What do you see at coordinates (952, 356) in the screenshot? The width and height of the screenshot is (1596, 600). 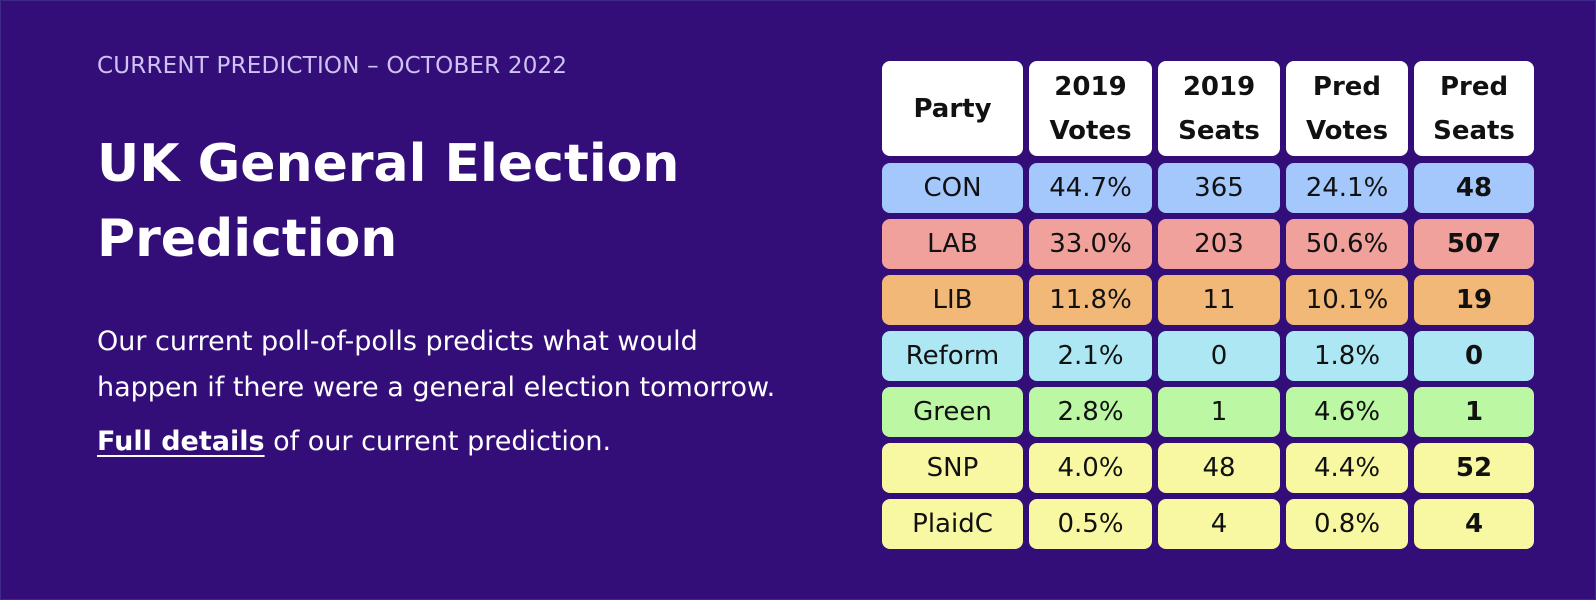 I see `cell-party: Reform` at bounding box center [952, 356].